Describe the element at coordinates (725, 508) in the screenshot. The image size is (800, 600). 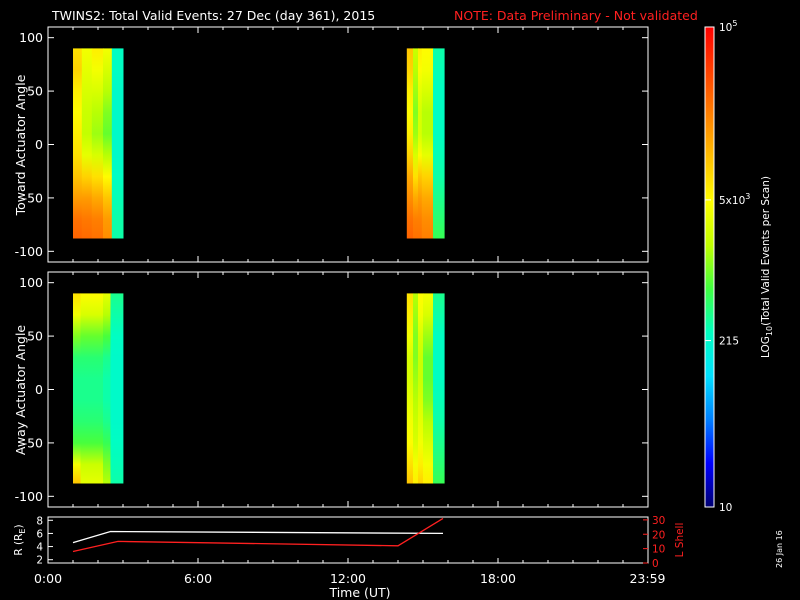
I see `colorbar-tick-label: 10` at that location.